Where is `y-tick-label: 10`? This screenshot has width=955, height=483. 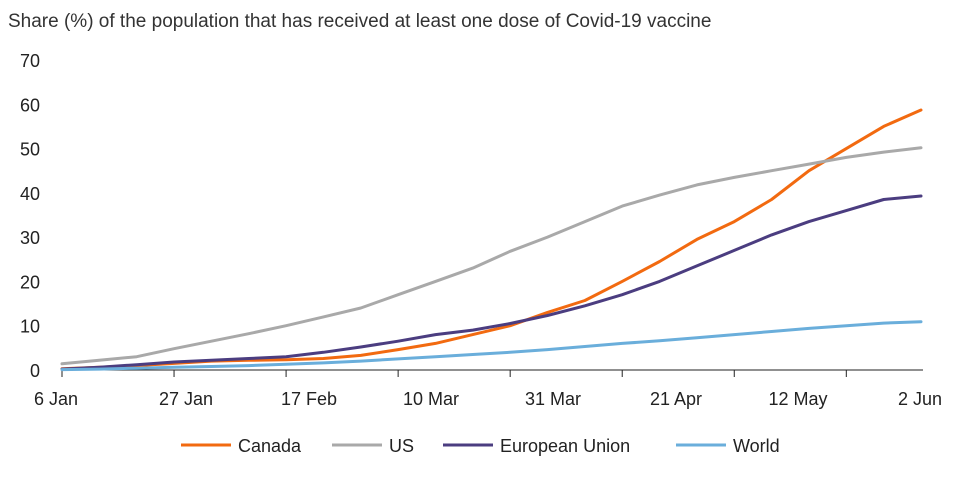 y-tick-label: 10 is located at coordinates (30, 327).